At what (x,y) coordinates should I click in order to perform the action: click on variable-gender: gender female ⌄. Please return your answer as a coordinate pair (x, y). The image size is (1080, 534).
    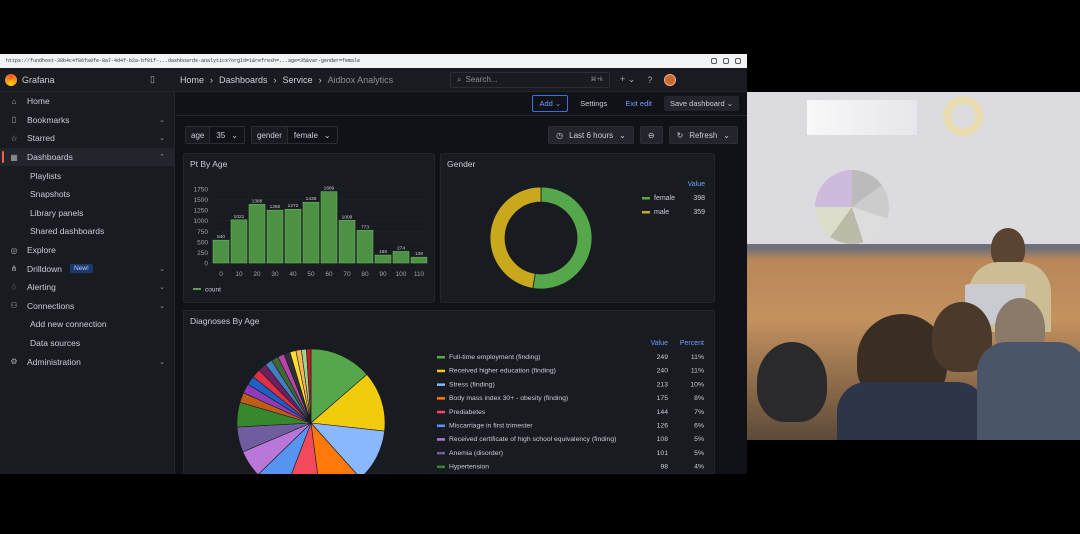
    Looking at the image, I should click on (294, 135).